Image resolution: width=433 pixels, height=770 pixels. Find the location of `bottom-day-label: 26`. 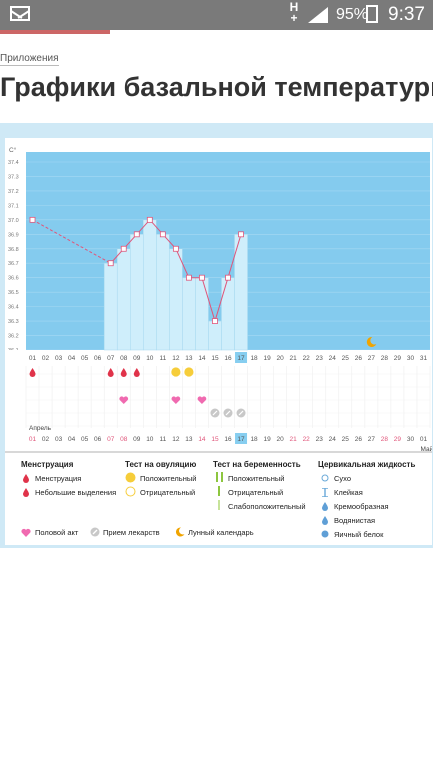

bottom-day-label: 26 is located at coordinates (359, 439).